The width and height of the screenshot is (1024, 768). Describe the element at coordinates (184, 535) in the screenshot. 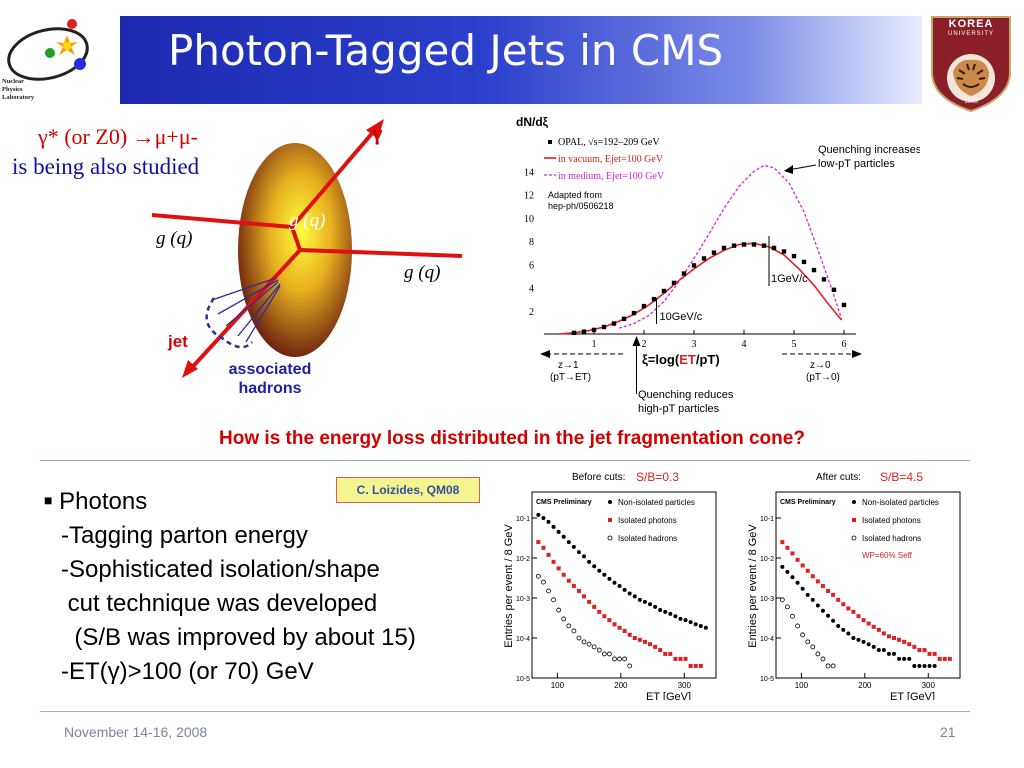

I see `bullet-line-1: -Tagging parton energy` at that location.